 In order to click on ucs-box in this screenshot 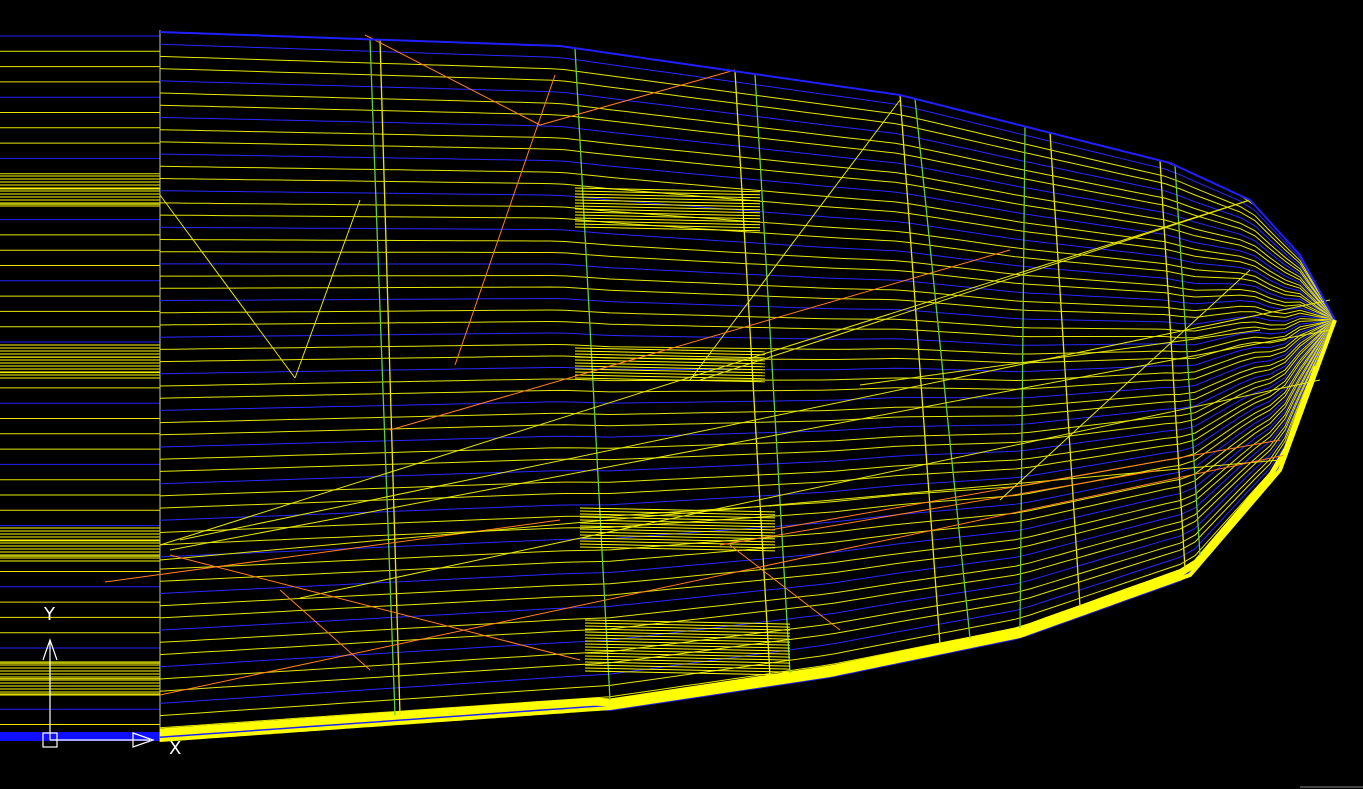, I will do `click(50, 740)`.